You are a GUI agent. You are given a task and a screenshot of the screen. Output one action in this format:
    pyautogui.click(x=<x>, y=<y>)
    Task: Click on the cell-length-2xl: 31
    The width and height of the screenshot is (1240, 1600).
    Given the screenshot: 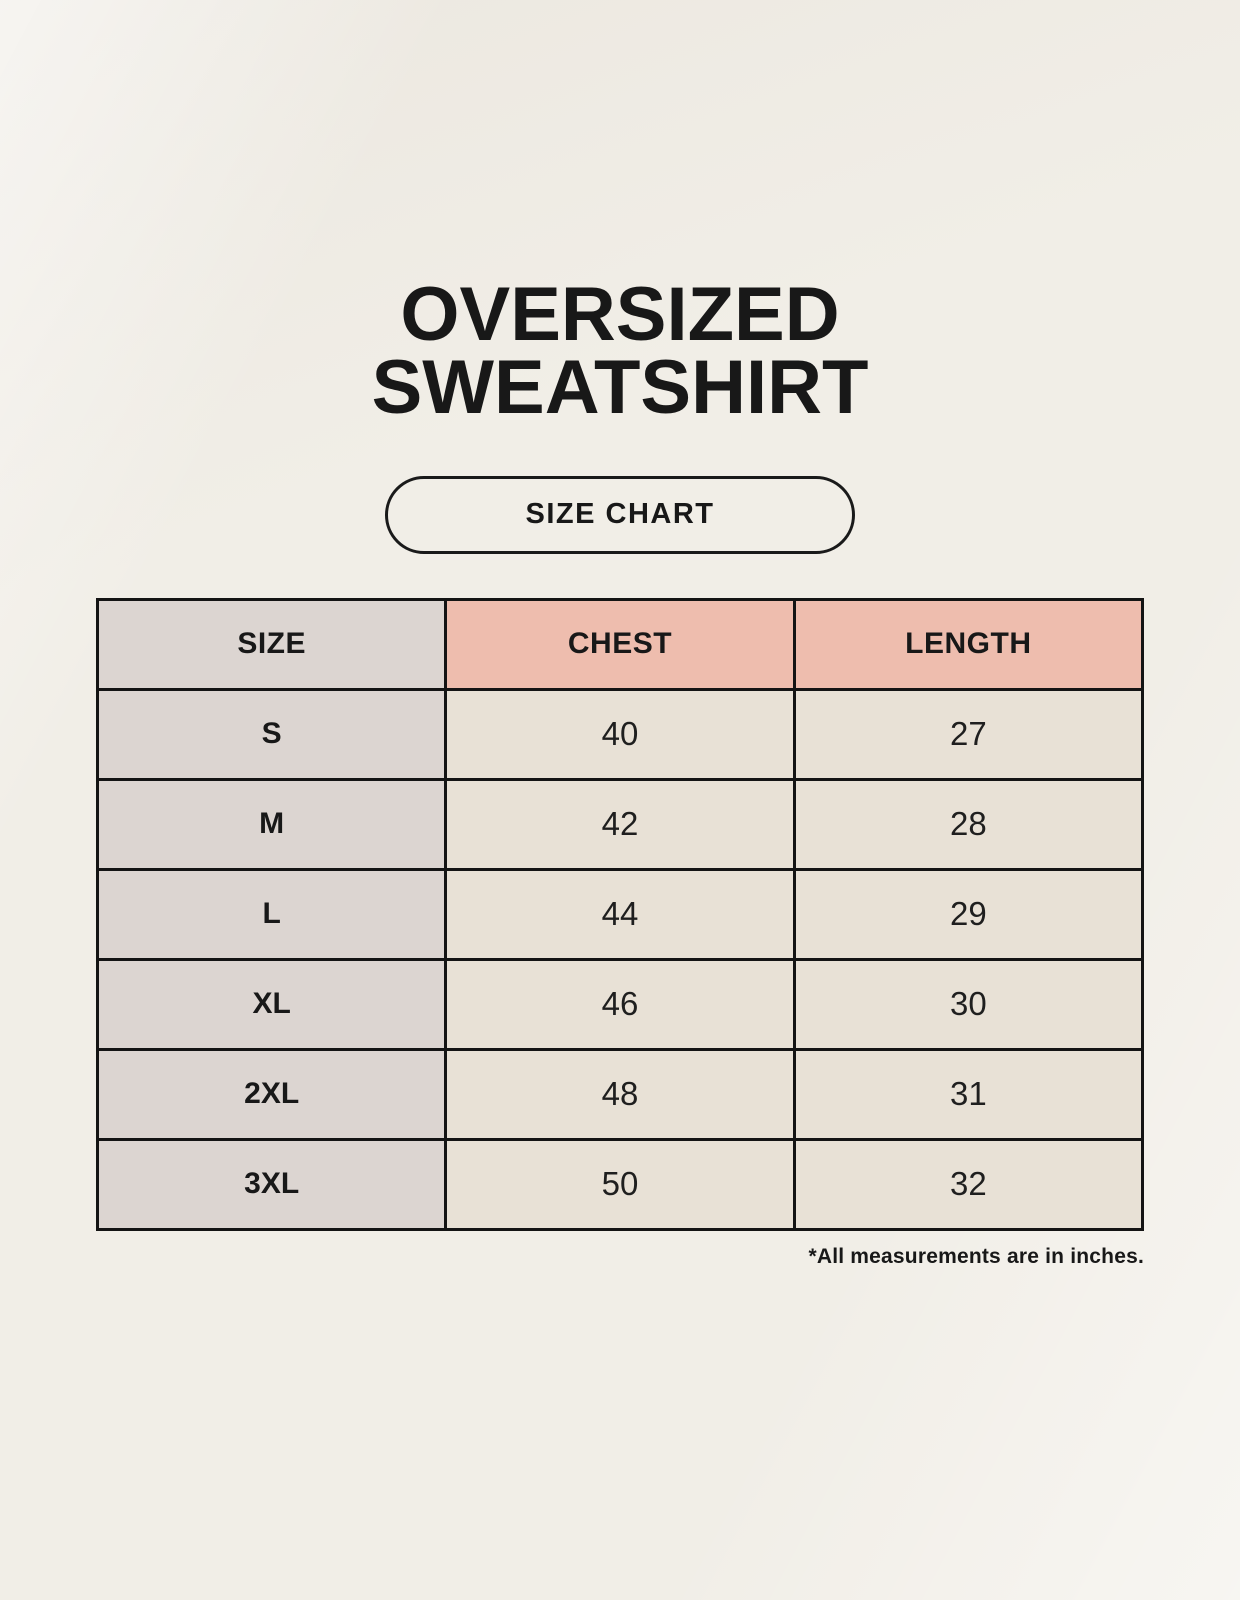 What is the action you would take?
    pyautogui.click(x=968, y=1094)
    